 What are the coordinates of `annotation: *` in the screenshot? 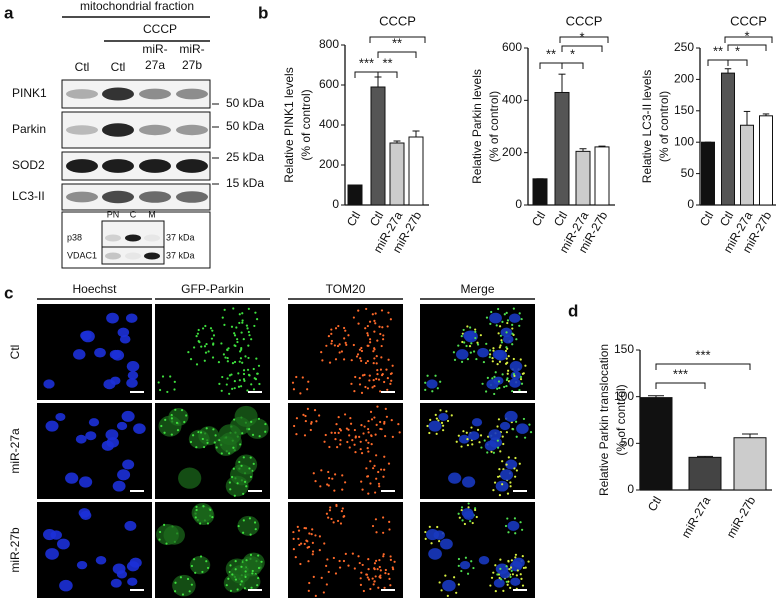 It's located at (581, 36).